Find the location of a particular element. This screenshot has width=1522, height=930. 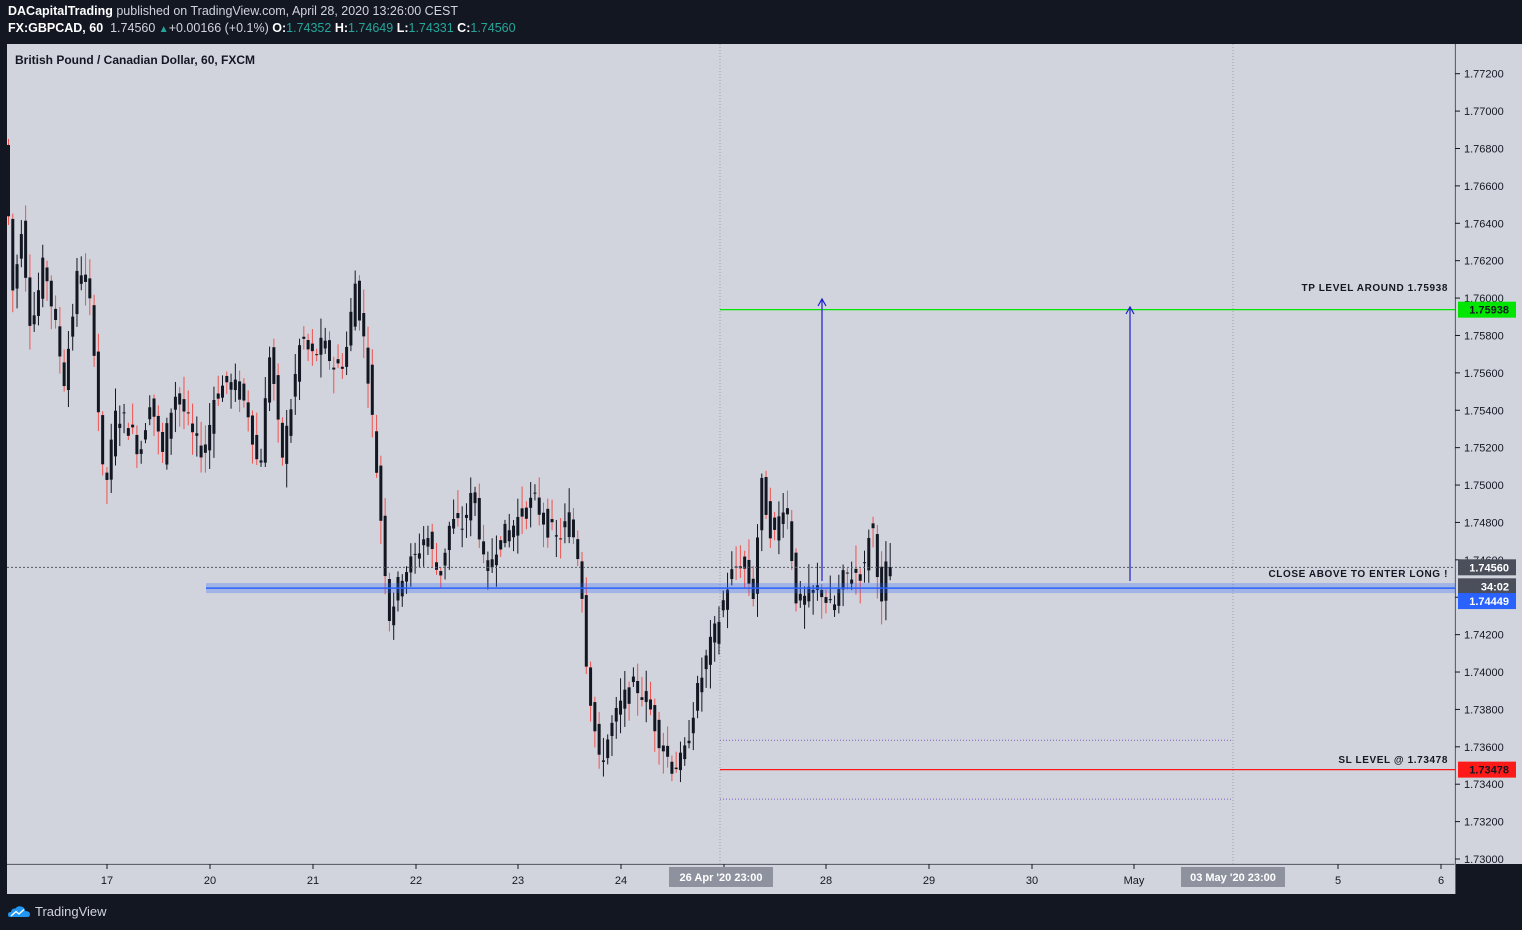

low-value: 1.74331 is located at coordinates (431, 28).